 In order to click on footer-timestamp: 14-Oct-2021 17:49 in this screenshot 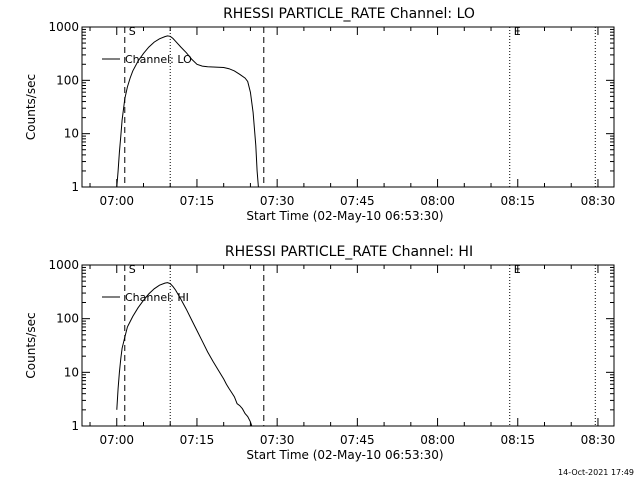, I will do `click(596, 472)`.